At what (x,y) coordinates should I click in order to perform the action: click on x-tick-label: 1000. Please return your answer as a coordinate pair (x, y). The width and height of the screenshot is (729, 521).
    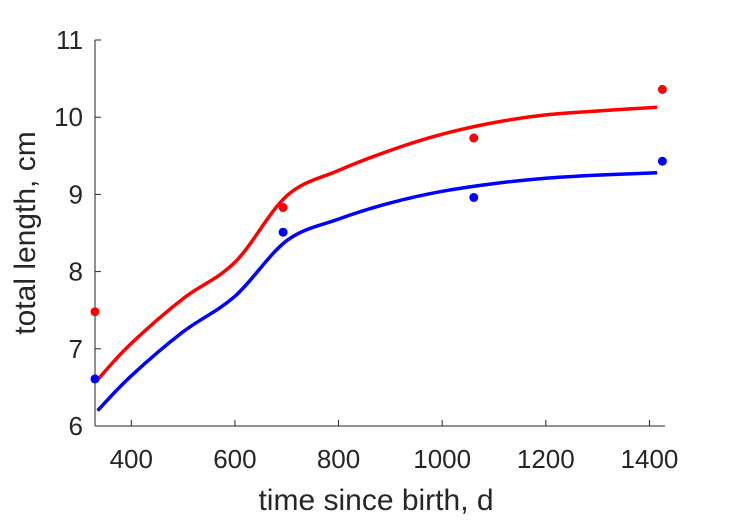
    Looking at the image, I should click on (442, 459).